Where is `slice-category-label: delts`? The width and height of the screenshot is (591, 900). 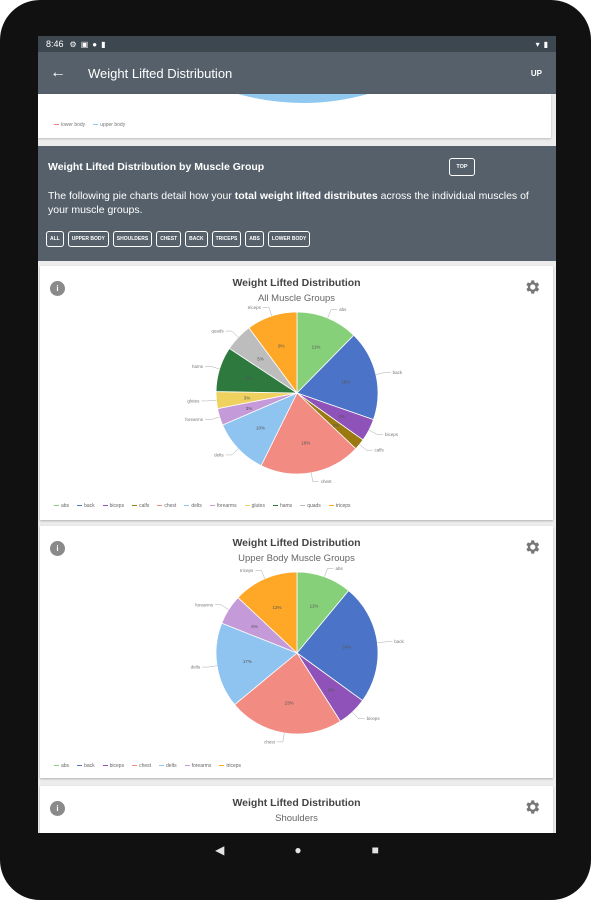
slice-category-label: delts is located at coordinates (196, 667).